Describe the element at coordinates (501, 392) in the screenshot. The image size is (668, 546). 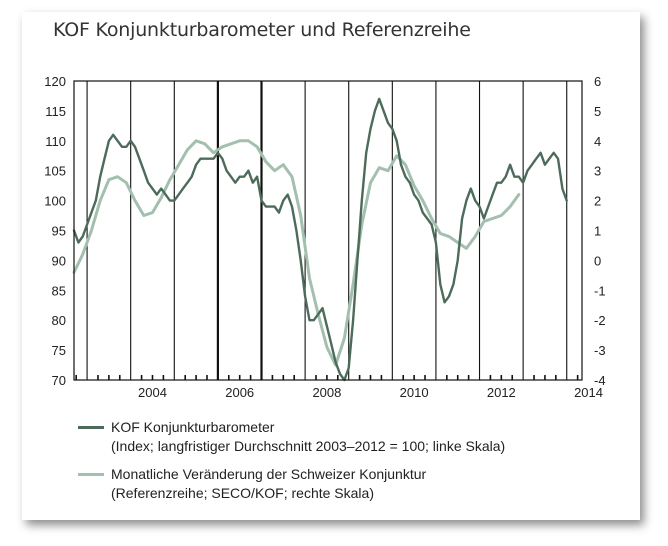
I see `x-tick-label-2012: 2012` at that location.